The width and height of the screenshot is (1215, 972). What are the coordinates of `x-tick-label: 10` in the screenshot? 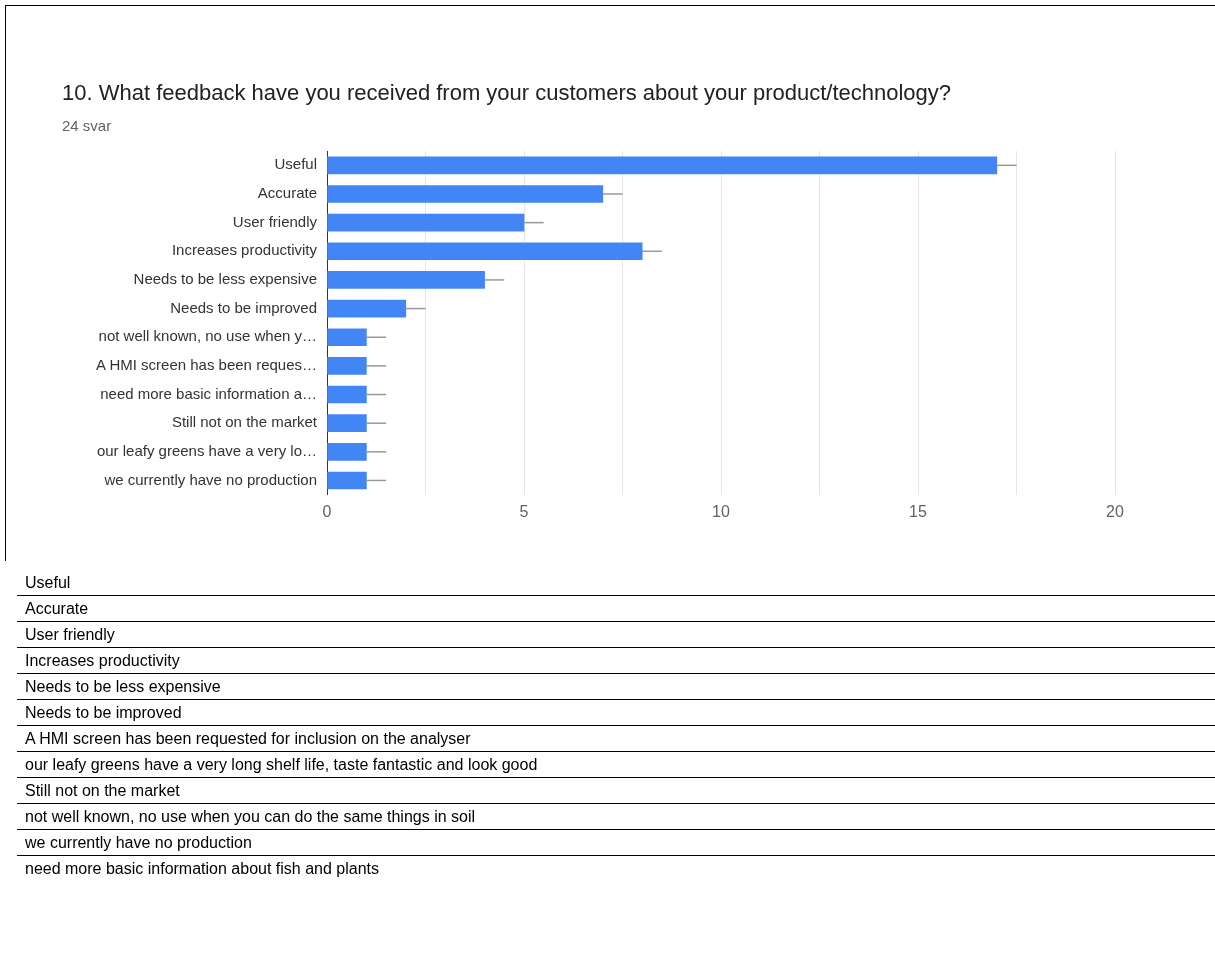 It's located at (721, 511).